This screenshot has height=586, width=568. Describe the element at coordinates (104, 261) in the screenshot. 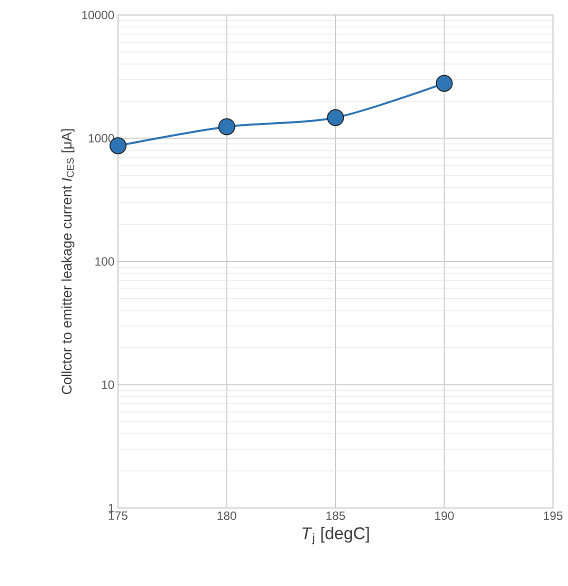

I see `y-tick-label: 100` at that location.